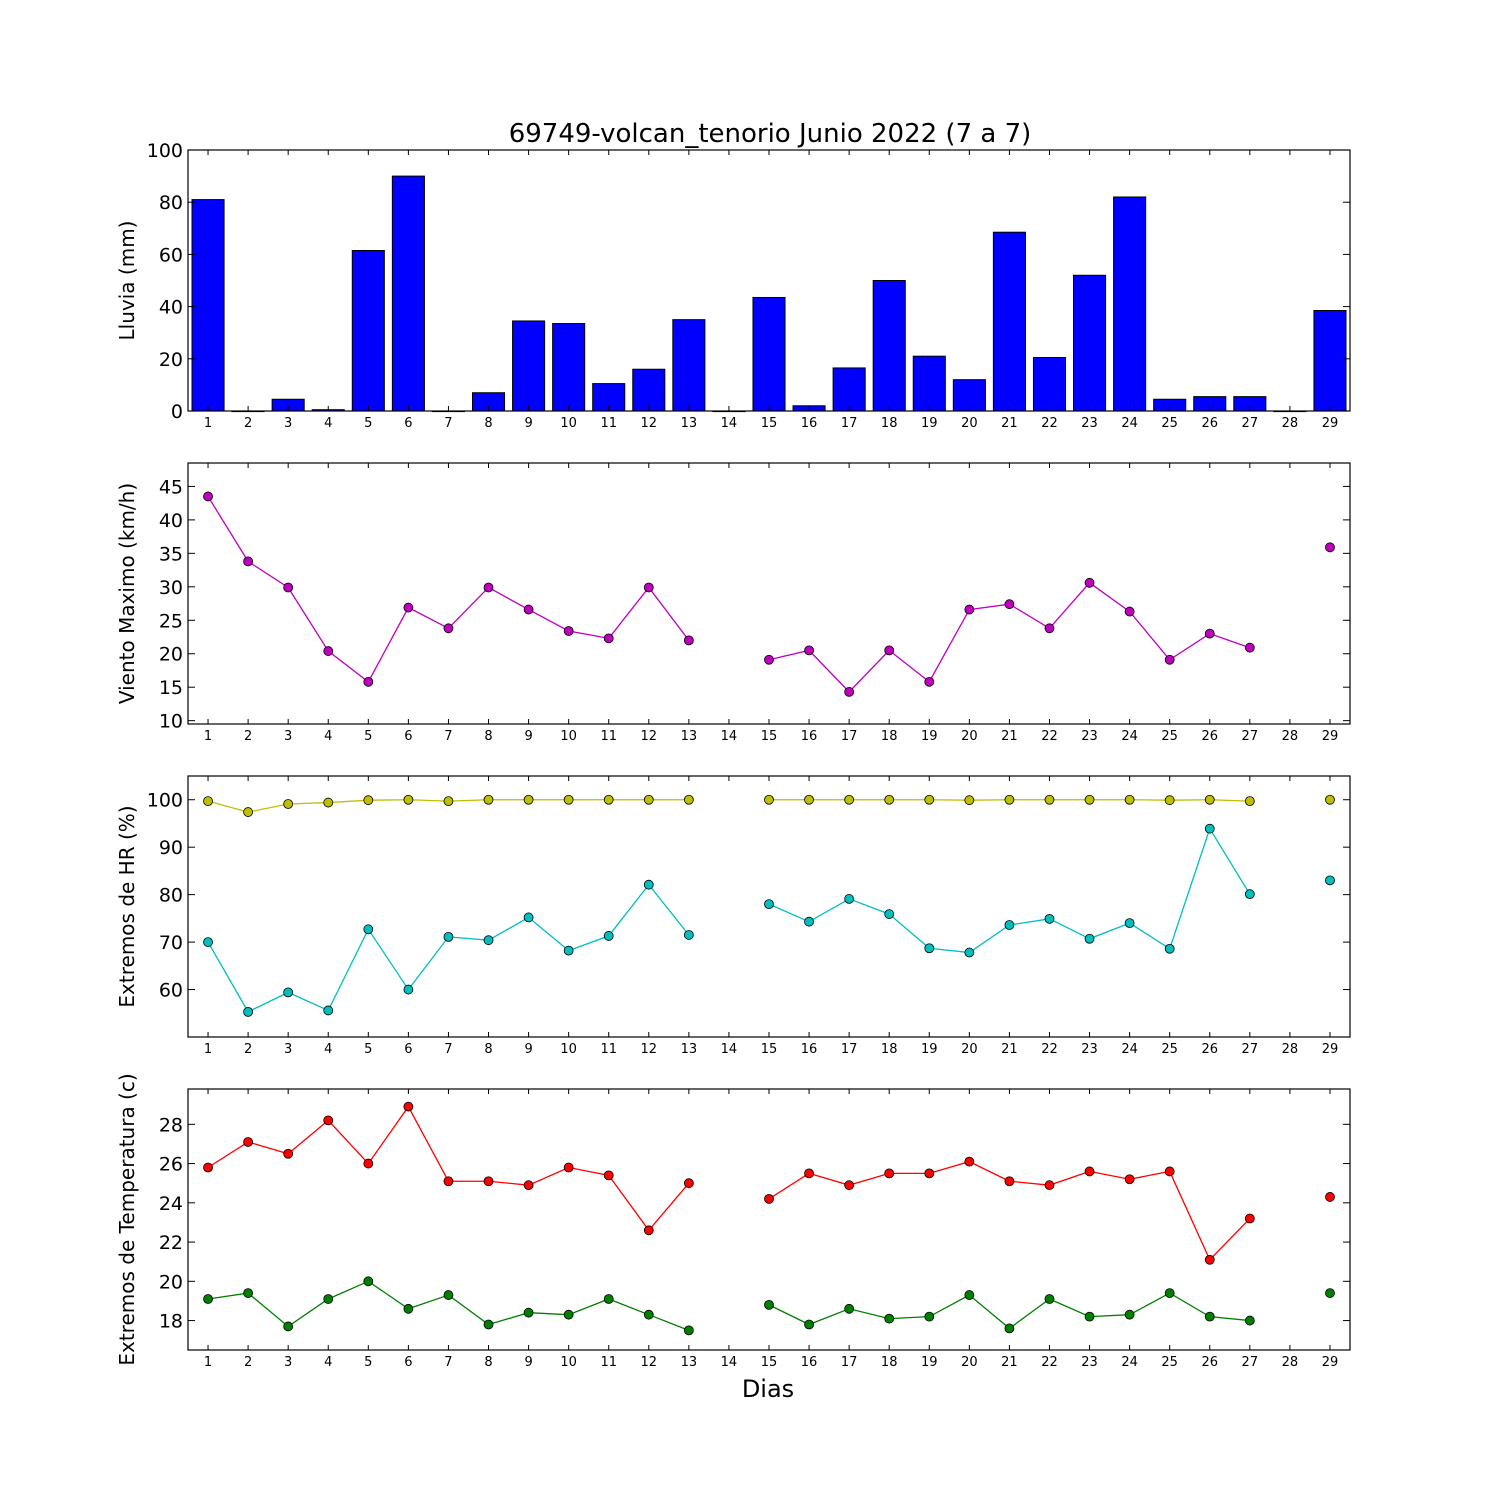 Image resolution: width=1500 pixels, height=1500 pixels. I want to click on wind-xtick-label: 23, so click(1089, 736).